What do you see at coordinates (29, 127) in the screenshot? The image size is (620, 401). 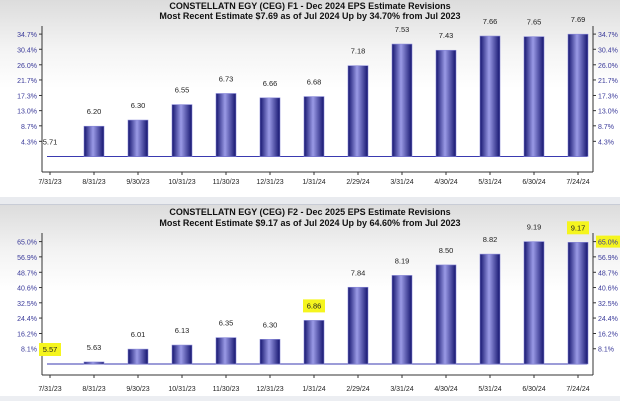 I see `y-tick-label-left: 8.7%` at bounding box center [29, 127].